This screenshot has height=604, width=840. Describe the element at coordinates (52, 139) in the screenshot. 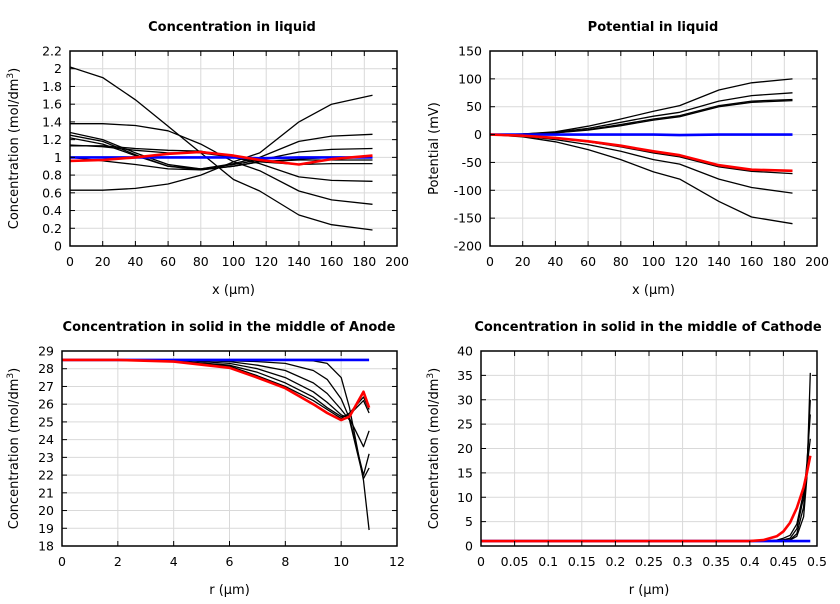

I see `y-tick-label: 1.2` at that location.